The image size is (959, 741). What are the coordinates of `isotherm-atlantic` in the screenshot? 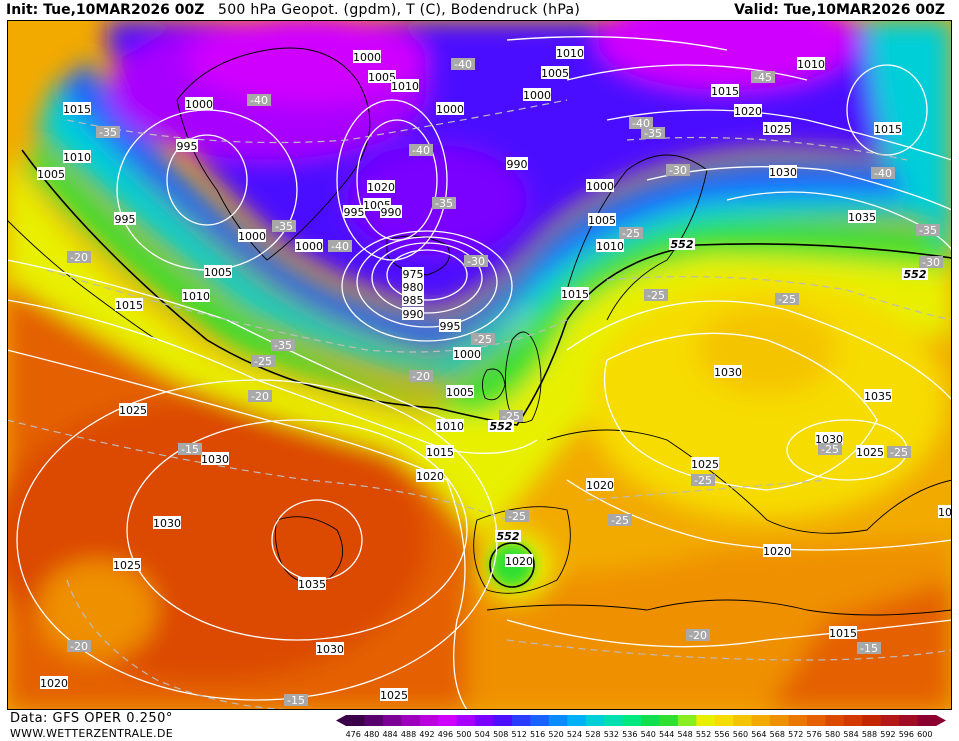 It's located at (257, 470).